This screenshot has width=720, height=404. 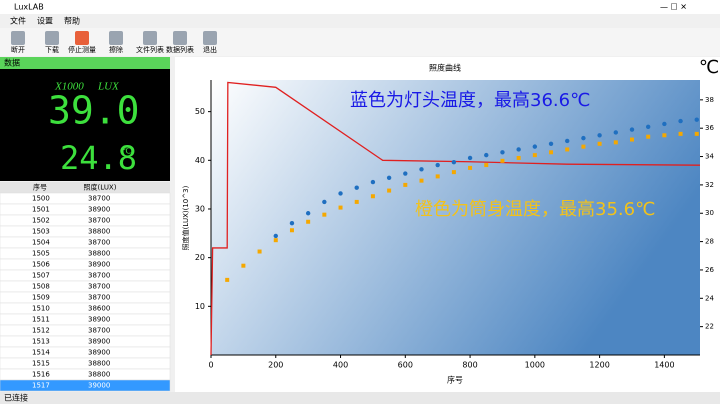 What do you see at coordinates (41, 254) in the screenshot?
I see `table-cell: 1505` at bounding box center [41, 254].